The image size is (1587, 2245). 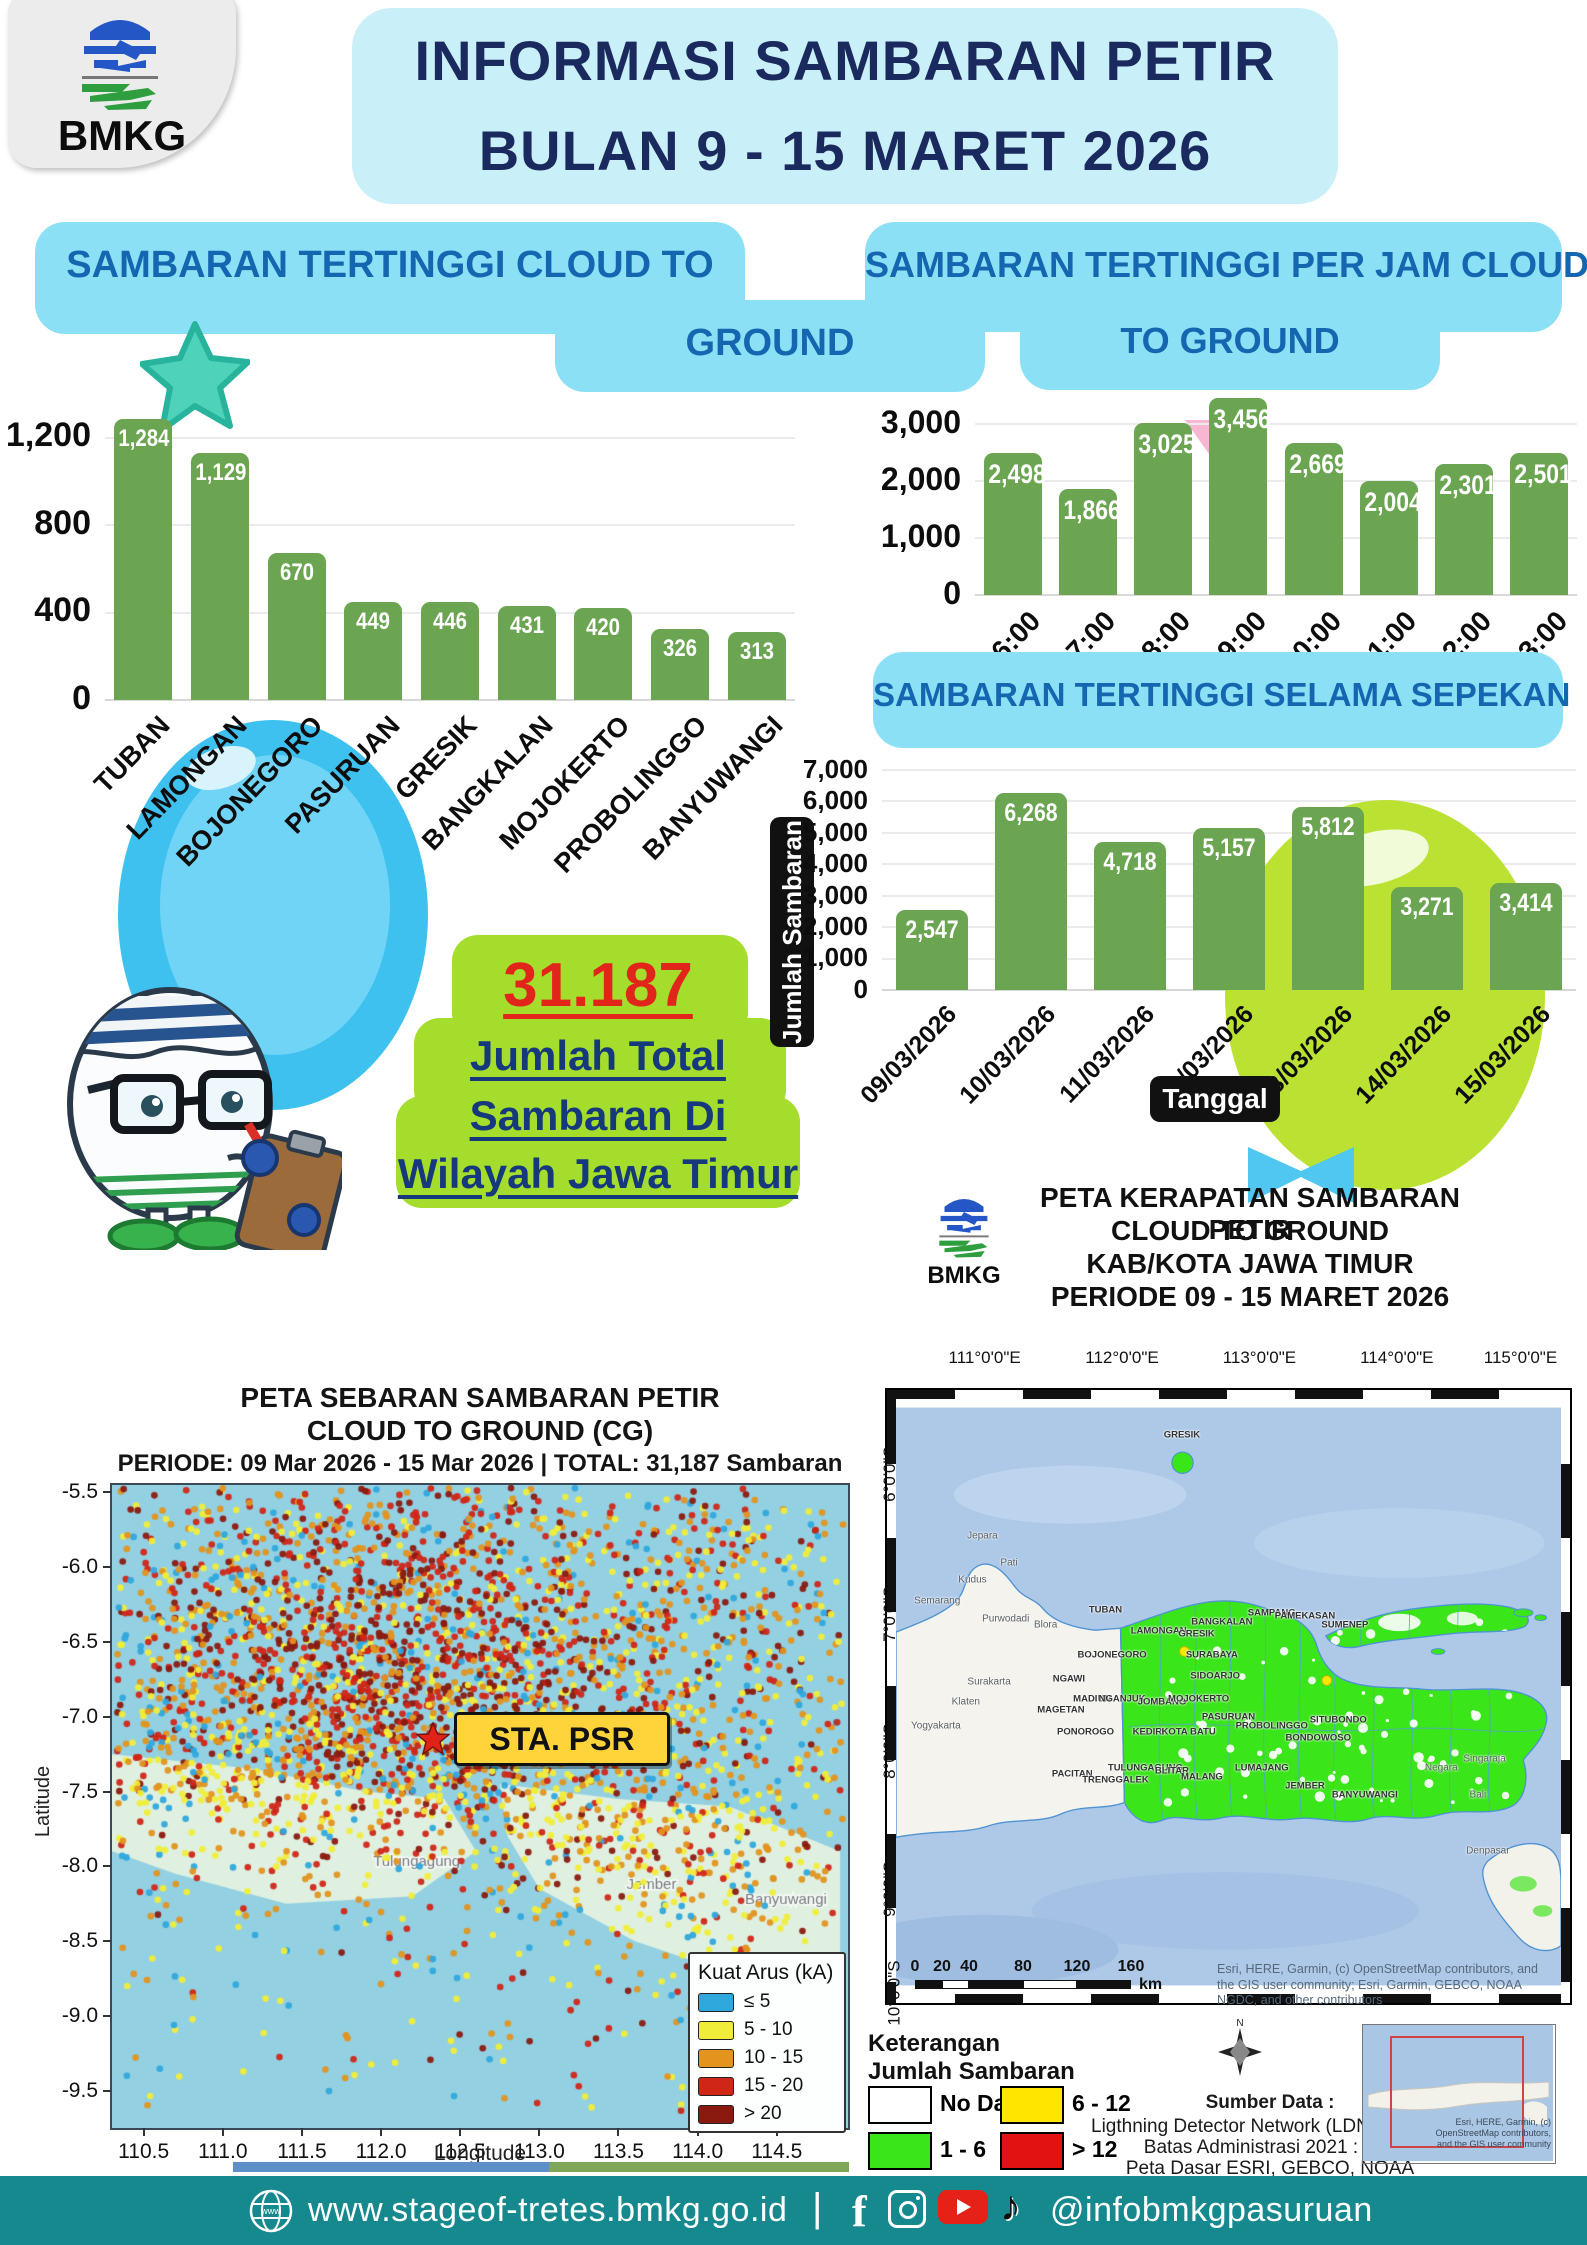 I want to click on density-ytick-left: 8°0'0"S, so click(x=889, y=1751).